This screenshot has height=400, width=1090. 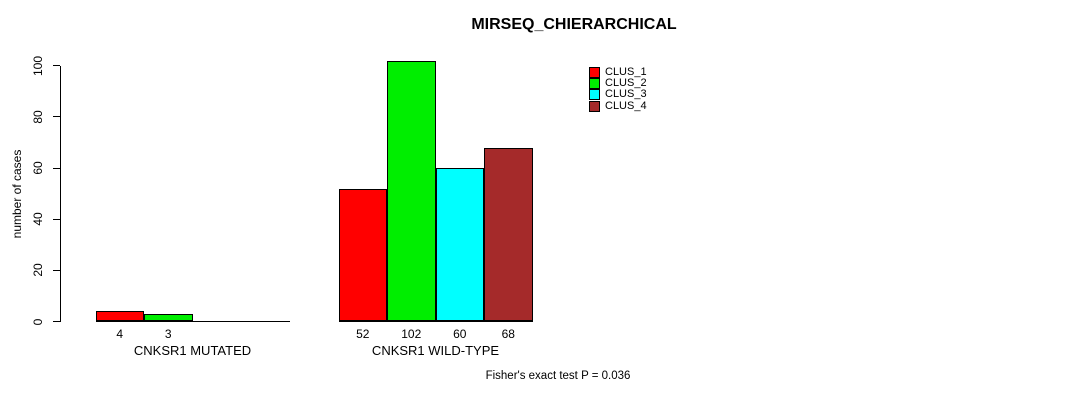 I want to click on group-label: CNKSR1 MUTATED, so click(x=192, y=350).